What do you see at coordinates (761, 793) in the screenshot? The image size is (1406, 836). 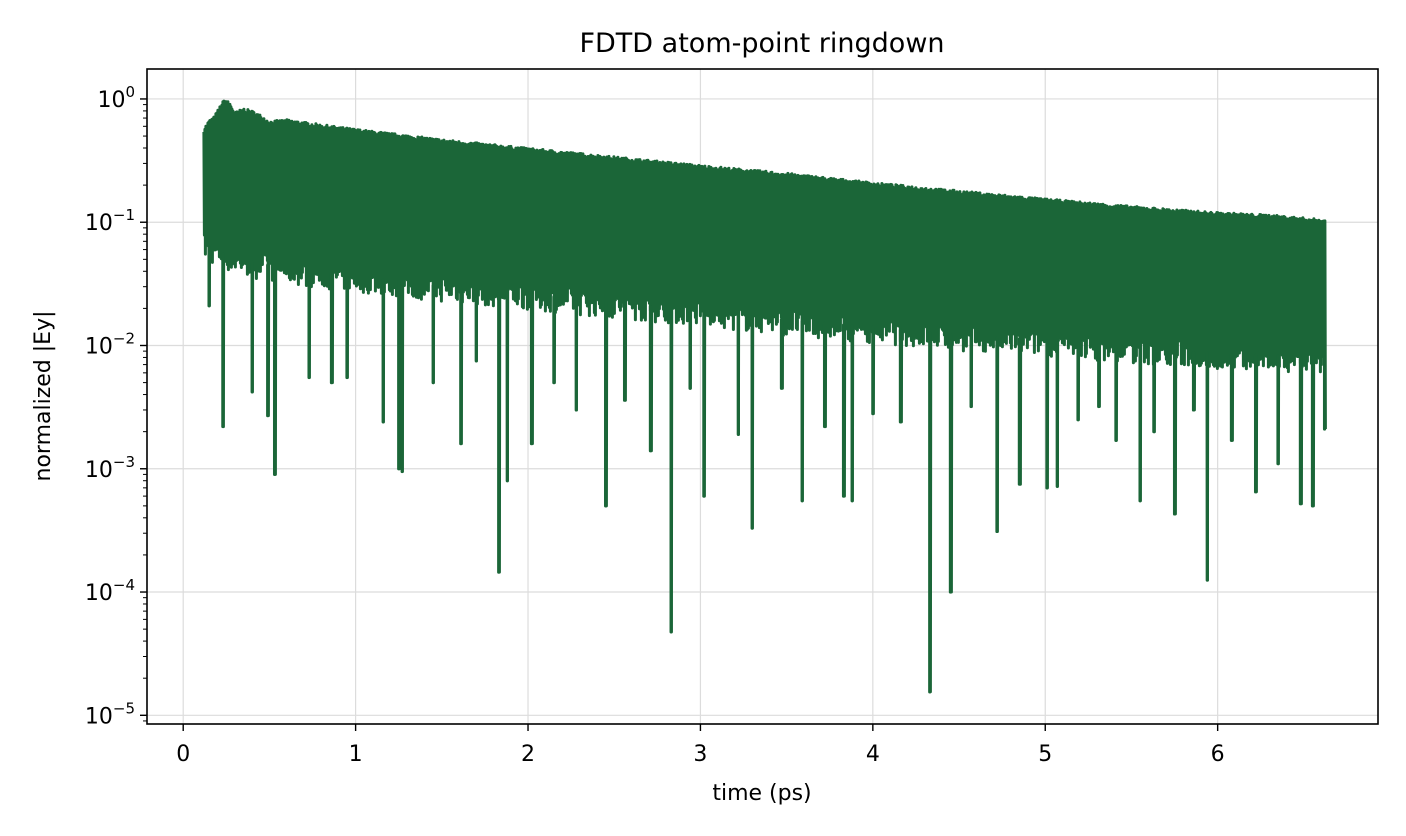 I see `x-axis-label: time (ps)` at bounding box center [761, 793].